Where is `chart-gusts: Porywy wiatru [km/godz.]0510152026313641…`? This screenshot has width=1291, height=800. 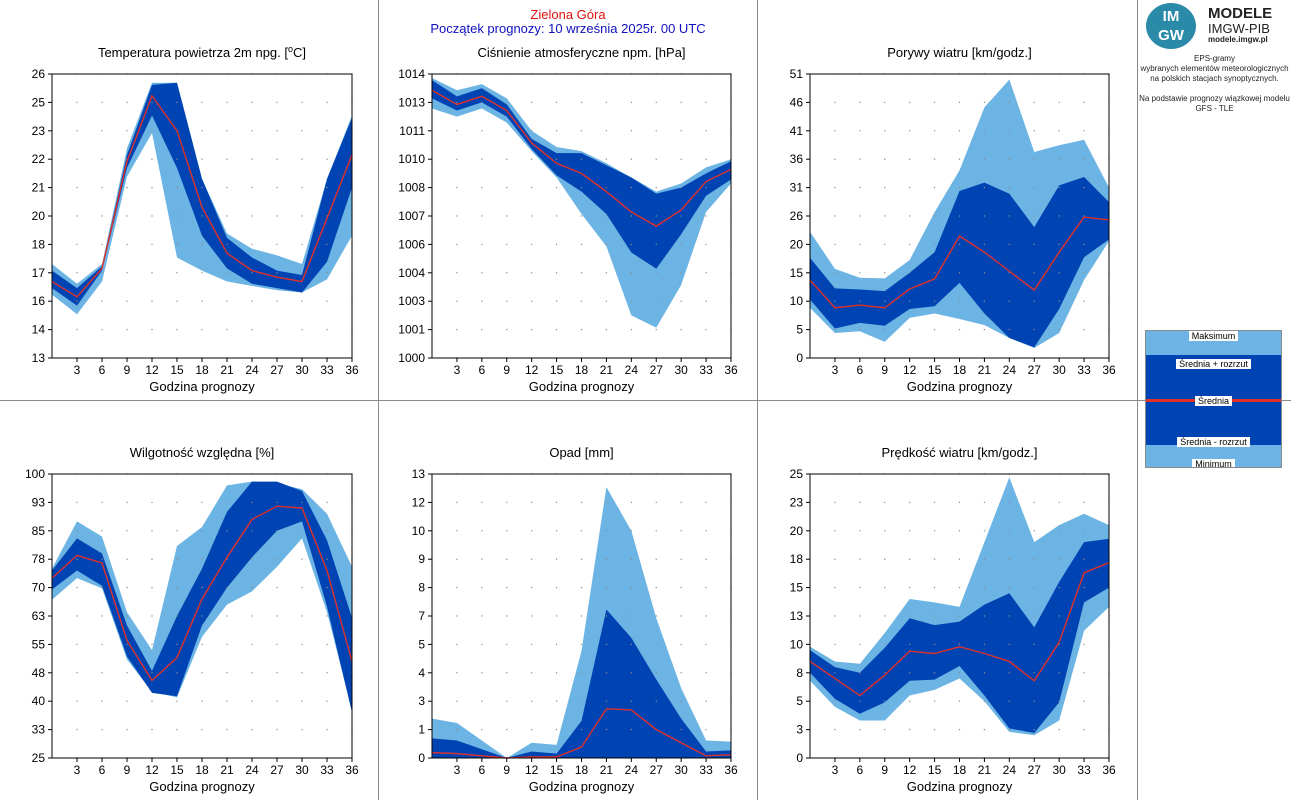 chart-gusts: Porywy wiatru [km/godz.]0510152026313641… is located at coordinates (953, 219).